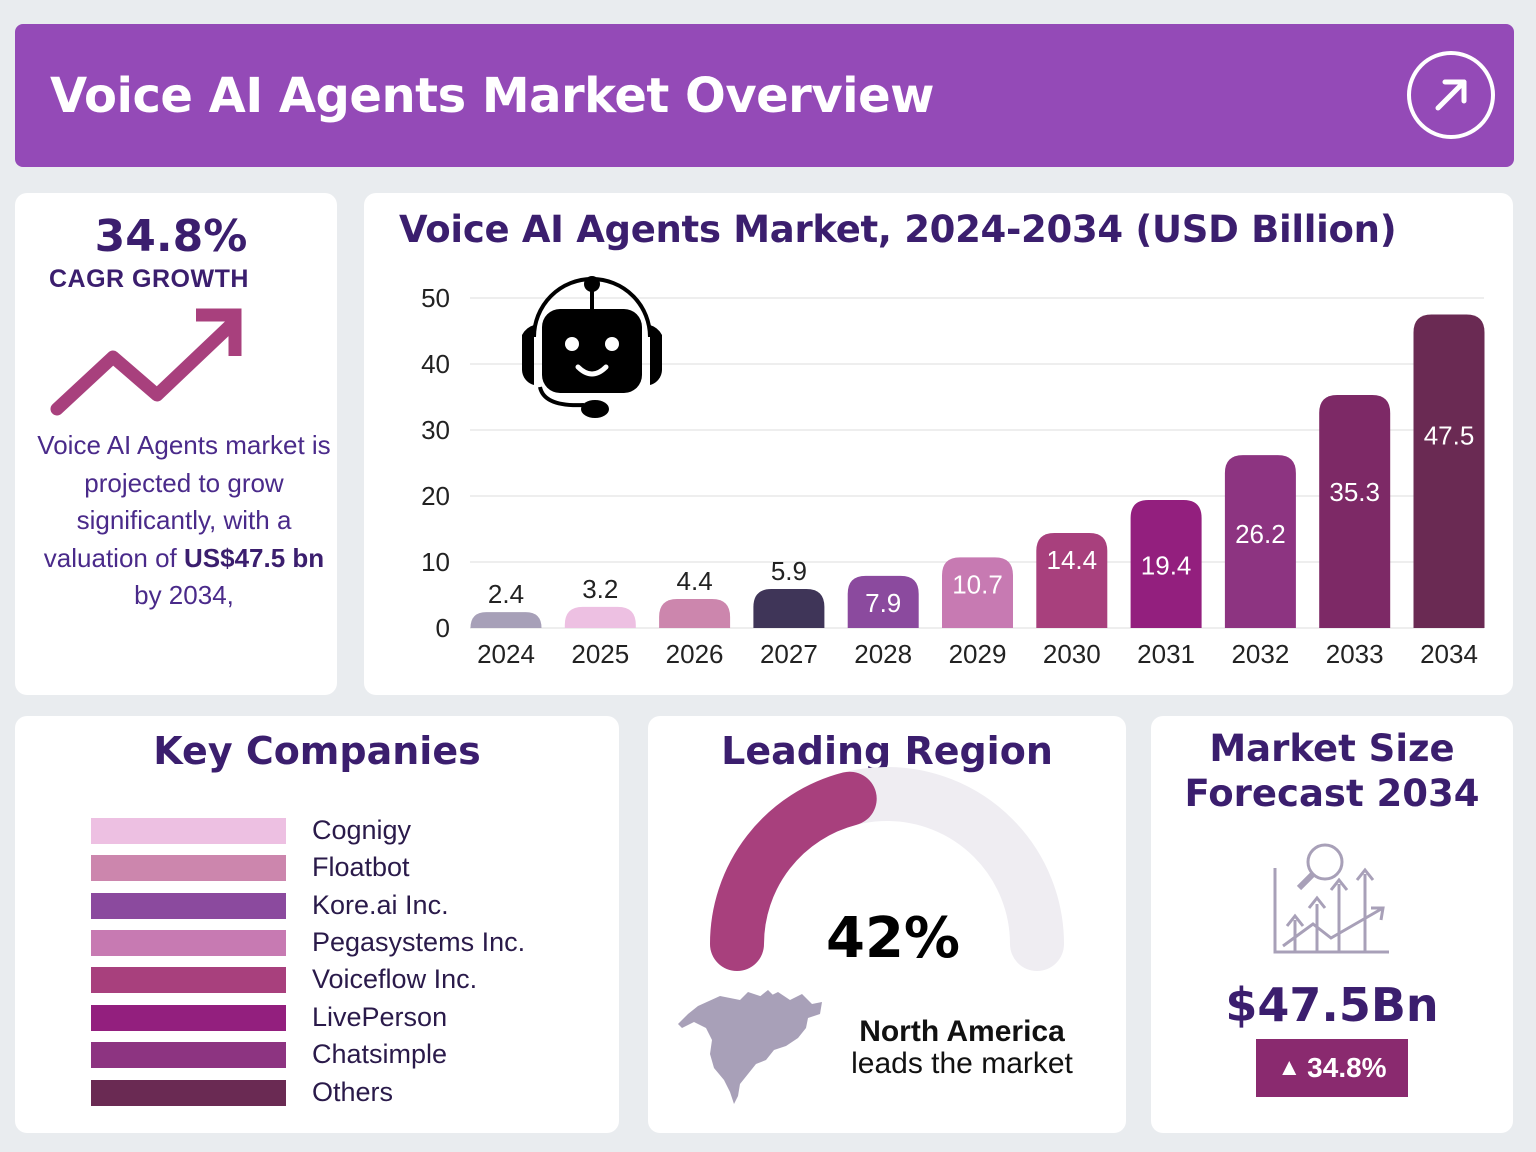 The width and height of the screenshot is (1536, 1152). I want to click on x-tick-label: 2025, so click(600, 654).